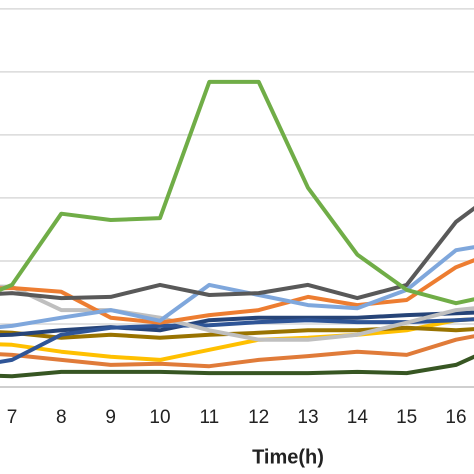 Image resolution: width=474 pixels, height=474 pixels. Describe the element at coordinates (455, 417) in the screenshot. I see `x-tick-label: 16` at that location.